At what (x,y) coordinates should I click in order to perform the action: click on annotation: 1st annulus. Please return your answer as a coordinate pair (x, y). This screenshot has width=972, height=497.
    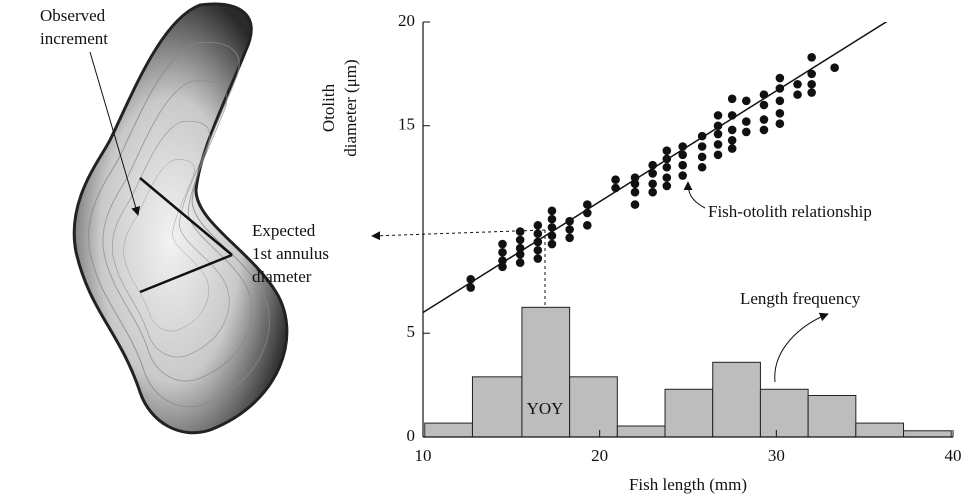
    Looking at the image, I should click on (290, 253).